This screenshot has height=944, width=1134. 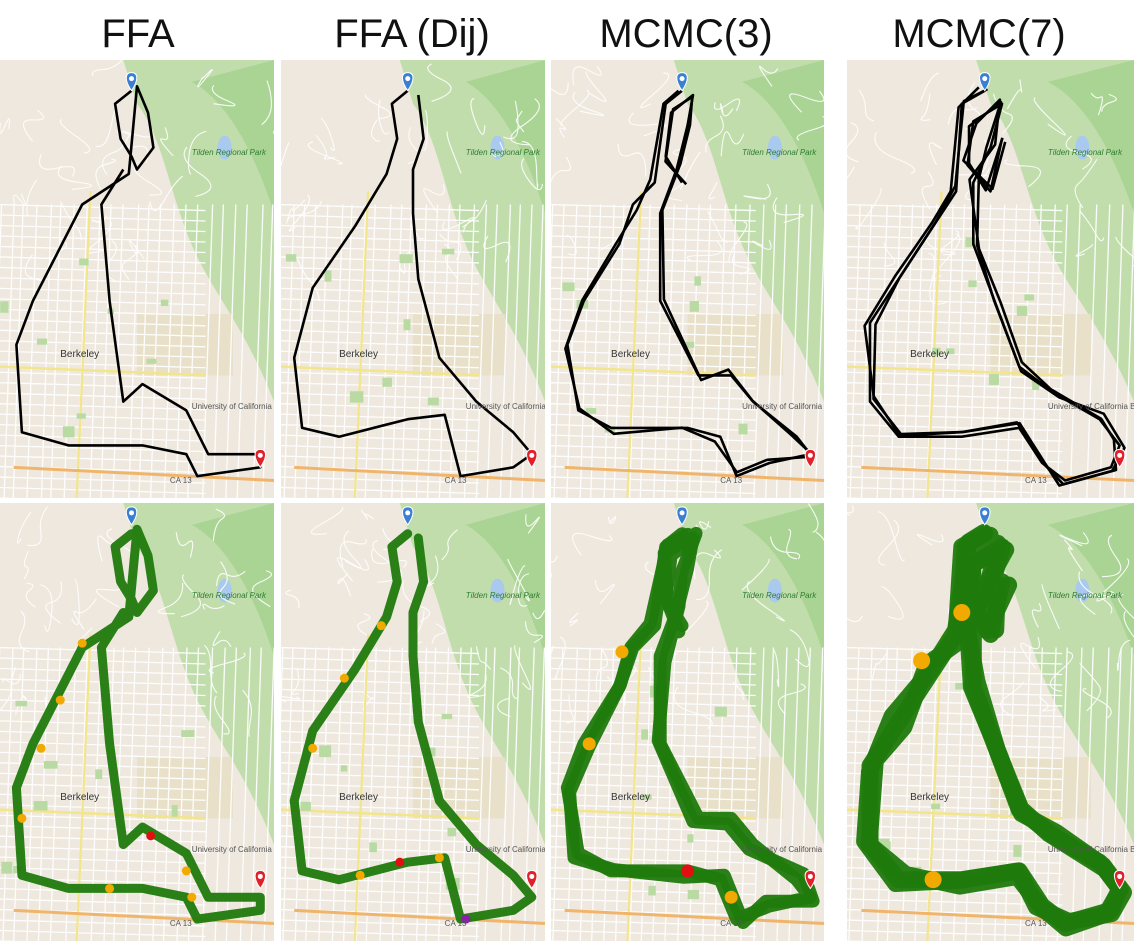 I want to click on title-mcmc3: MCMC(3), so click(x=686, y=34).